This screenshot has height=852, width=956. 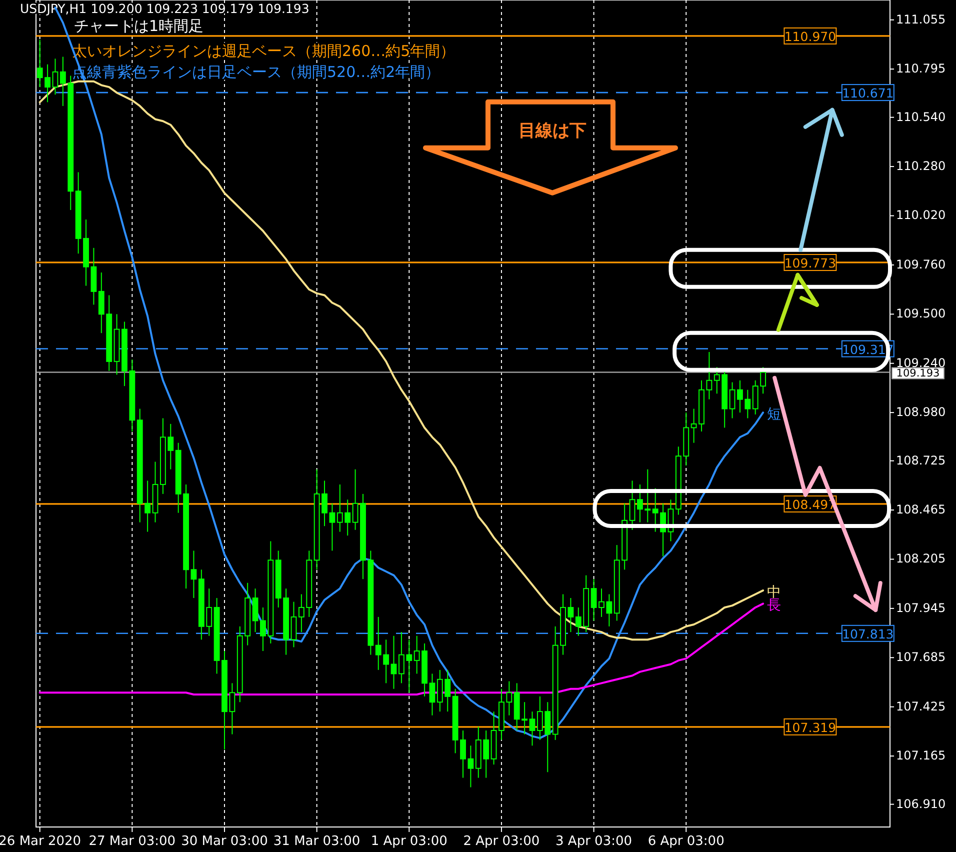 What do you see at coordinates (868, 634) in the screenshot?
I see `ref-line-label: 107.813` at bounding box center [868, 634].